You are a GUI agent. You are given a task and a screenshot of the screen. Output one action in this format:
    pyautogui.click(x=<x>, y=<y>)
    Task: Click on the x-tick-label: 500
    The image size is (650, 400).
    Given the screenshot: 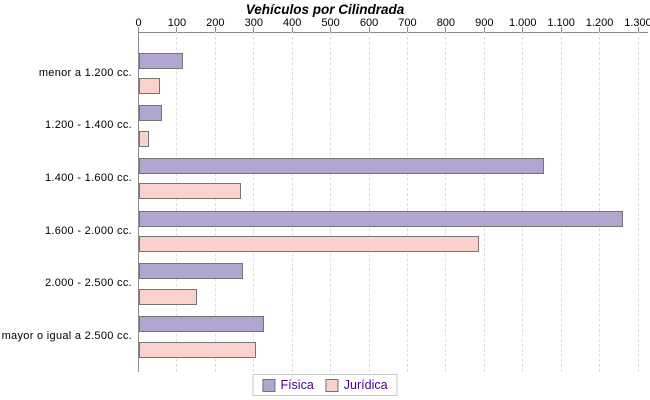 What is the action you would take?
    pyautogui.click(x=330, y=23)
    